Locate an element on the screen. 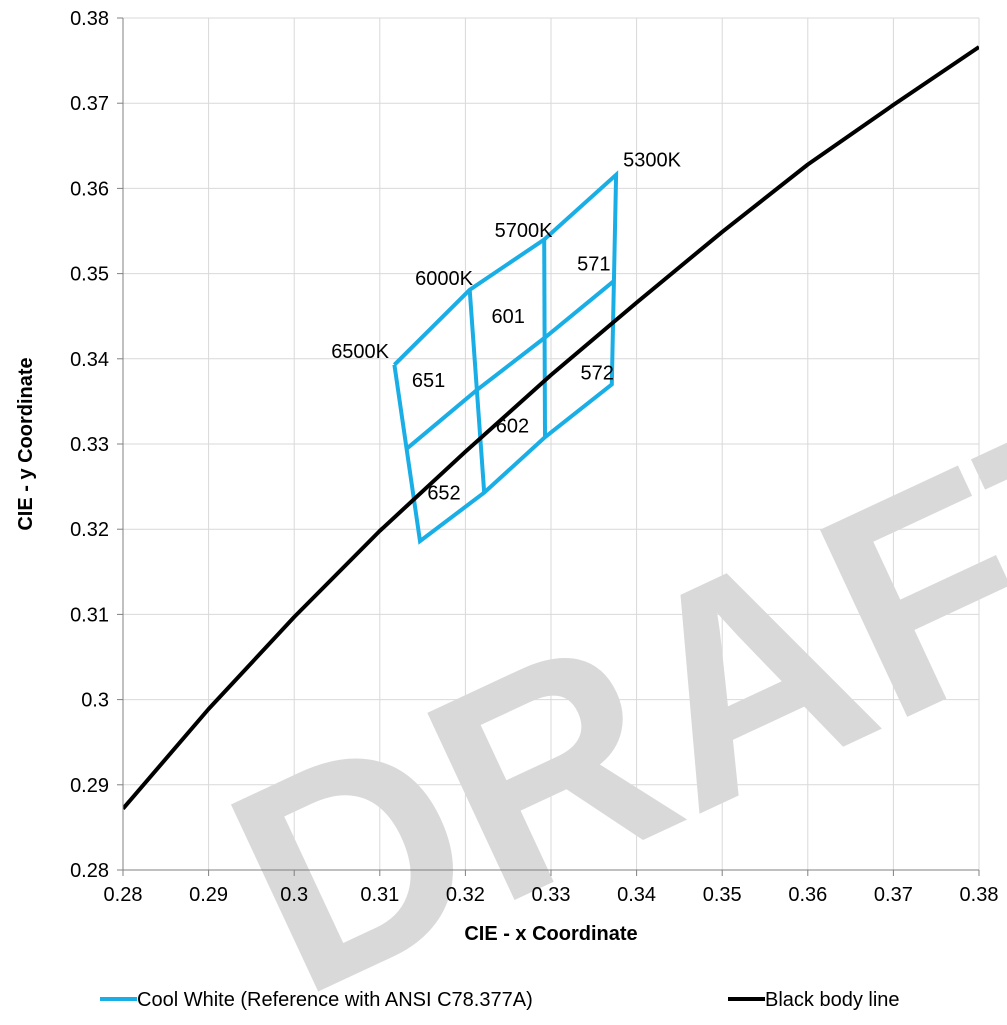 This screenshot has height=1025, width=1007. x-tick-label: 0.35 is located at coordinates (722, 895).